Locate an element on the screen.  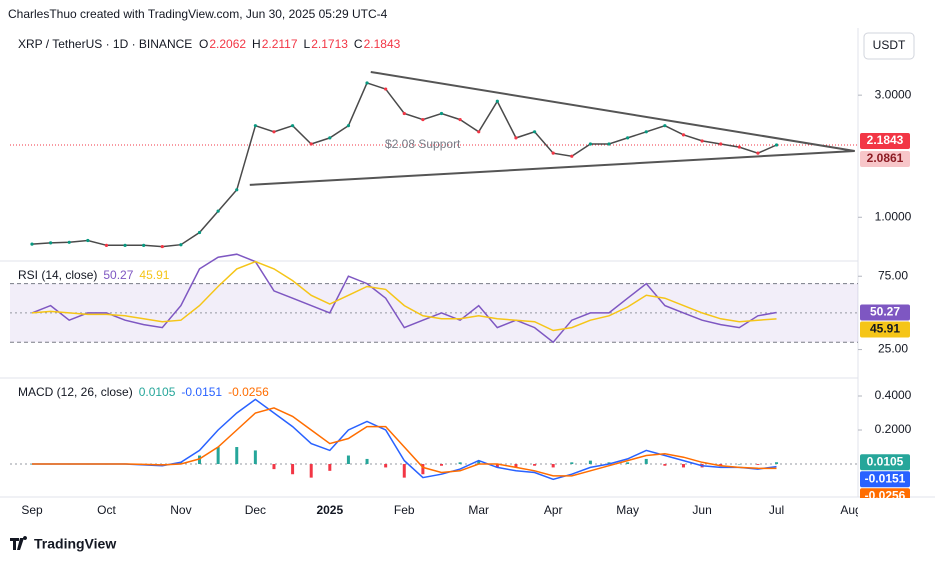
y-tick-label: 0.4000 is located at coordinates (893, 395).